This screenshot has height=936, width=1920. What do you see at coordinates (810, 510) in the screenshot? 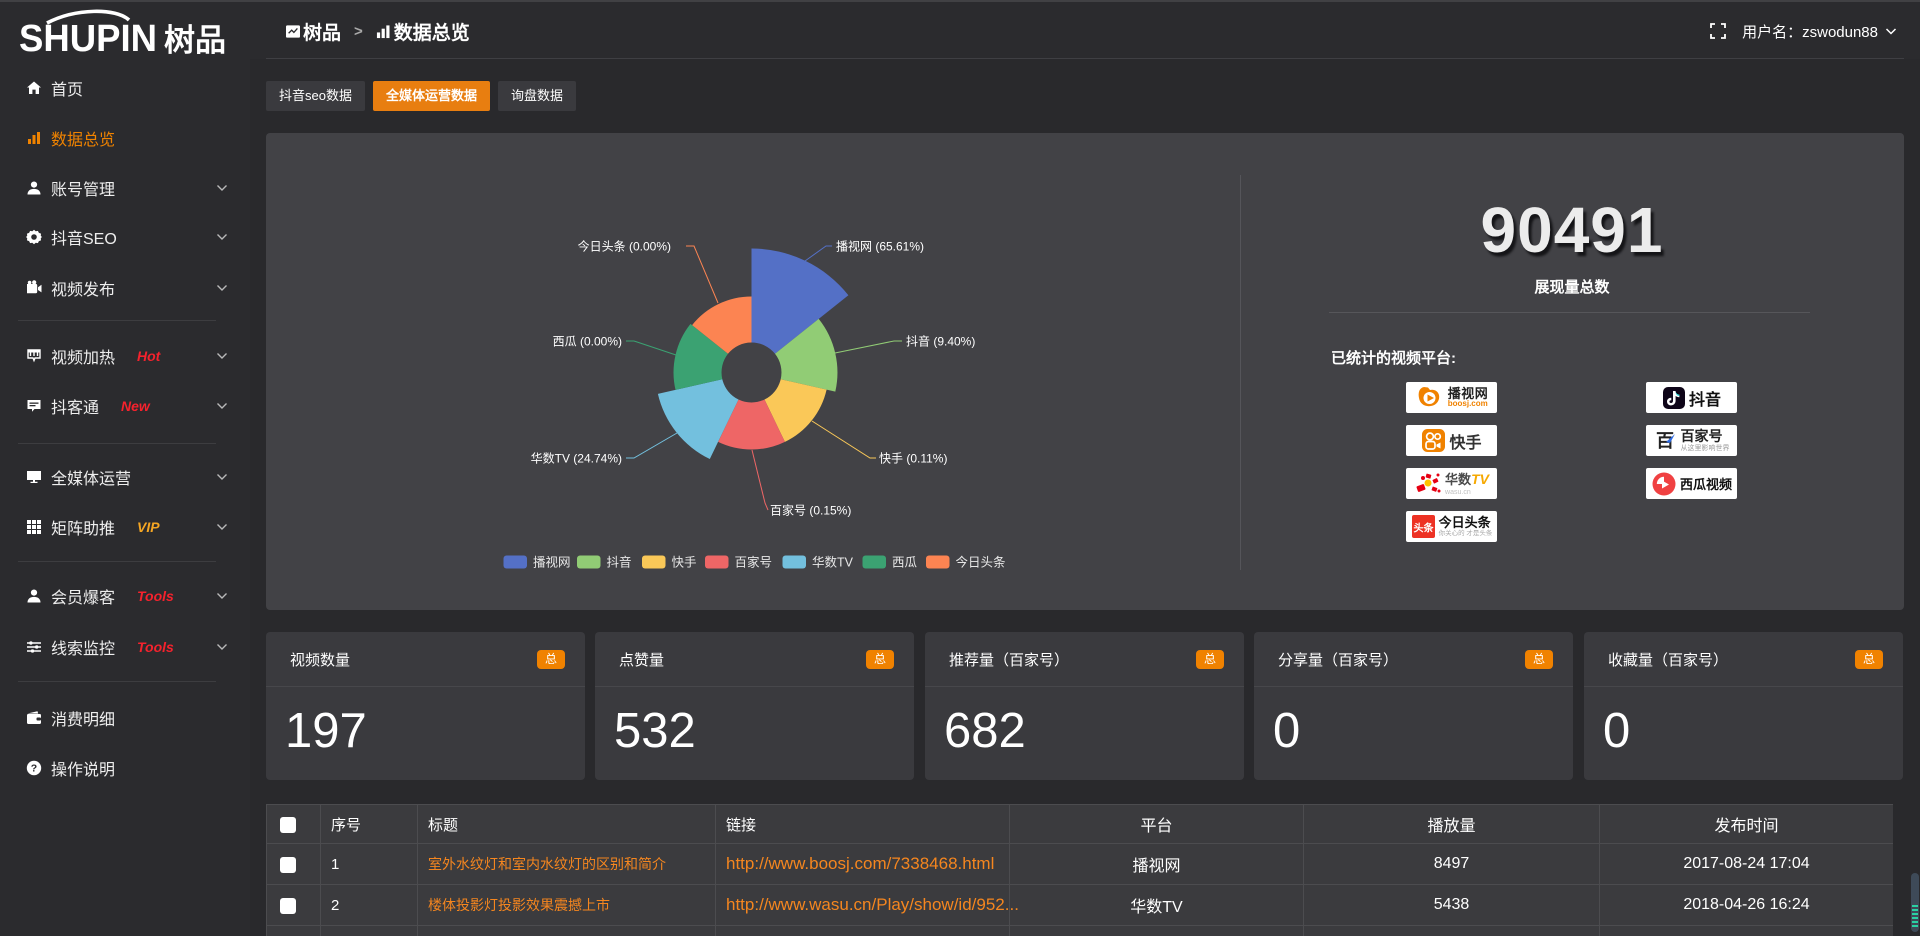
I see `svg-text: 百家号 (0.15%)` at bounding box center [810, 510].